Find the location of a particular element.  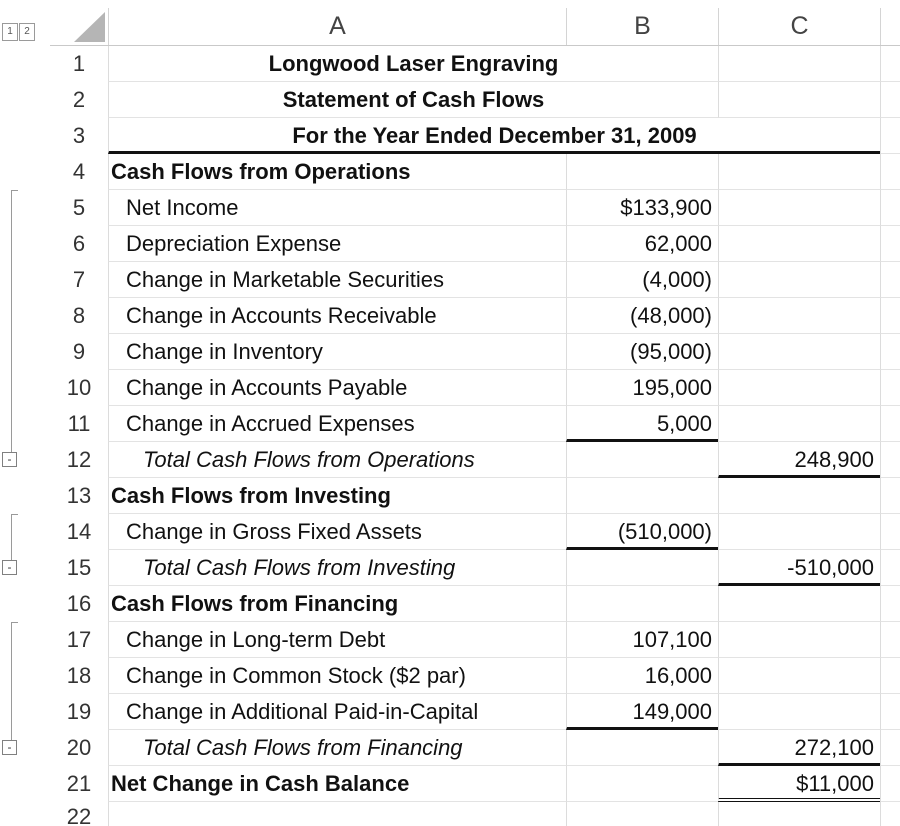

cell-a8: Change in Accounts Receivable is located at coordinates (337, 316).